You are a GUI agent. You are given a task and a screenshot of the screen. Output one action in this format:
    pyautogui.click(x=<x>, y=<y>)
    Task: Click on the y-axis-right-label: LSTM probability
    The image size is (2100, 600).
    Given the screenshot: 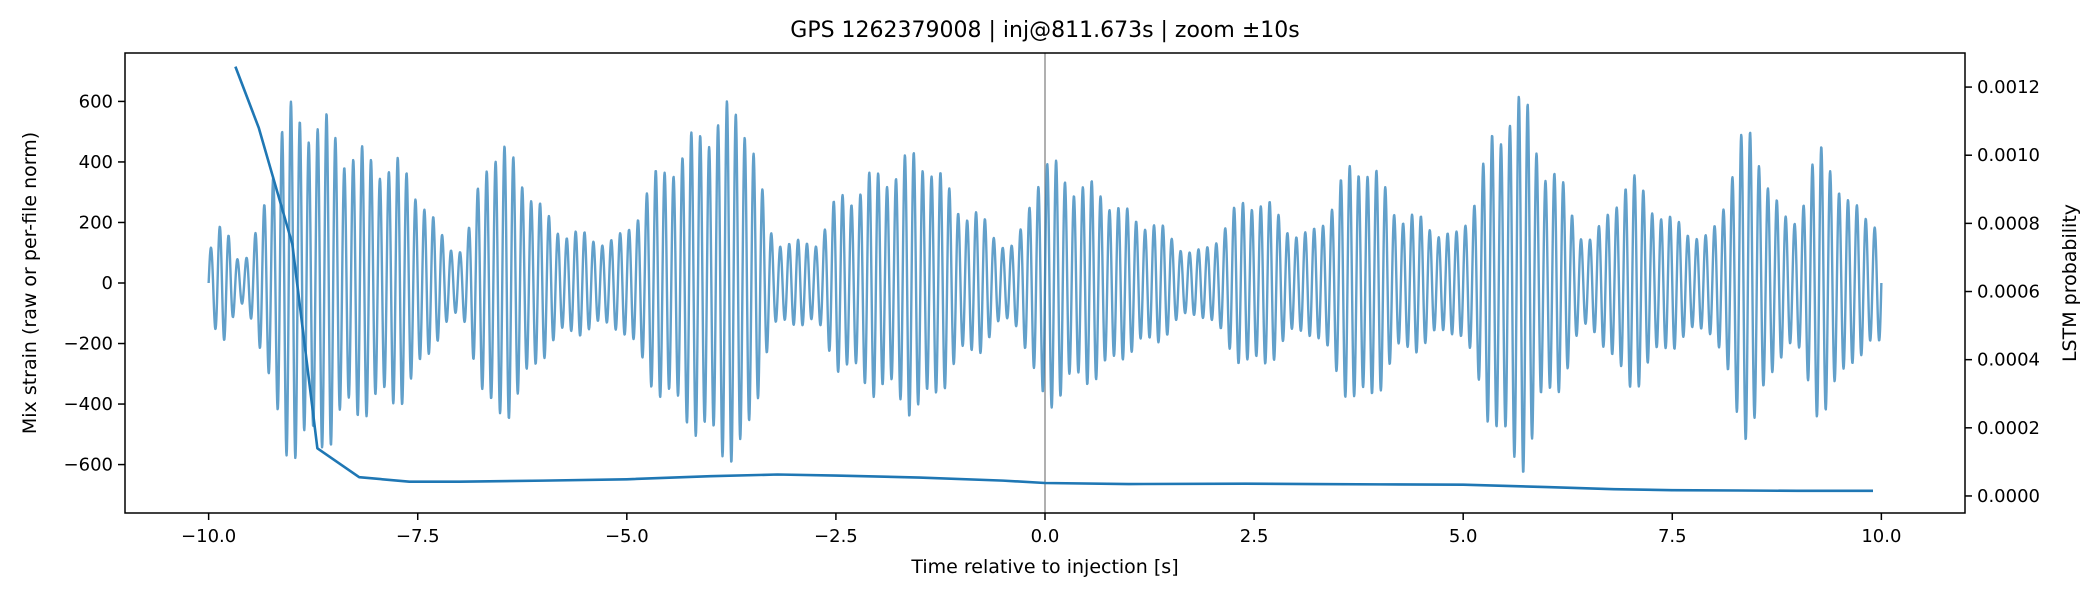 What is the action you would take?
    pyautogui.click(x=2070, y=283)
    